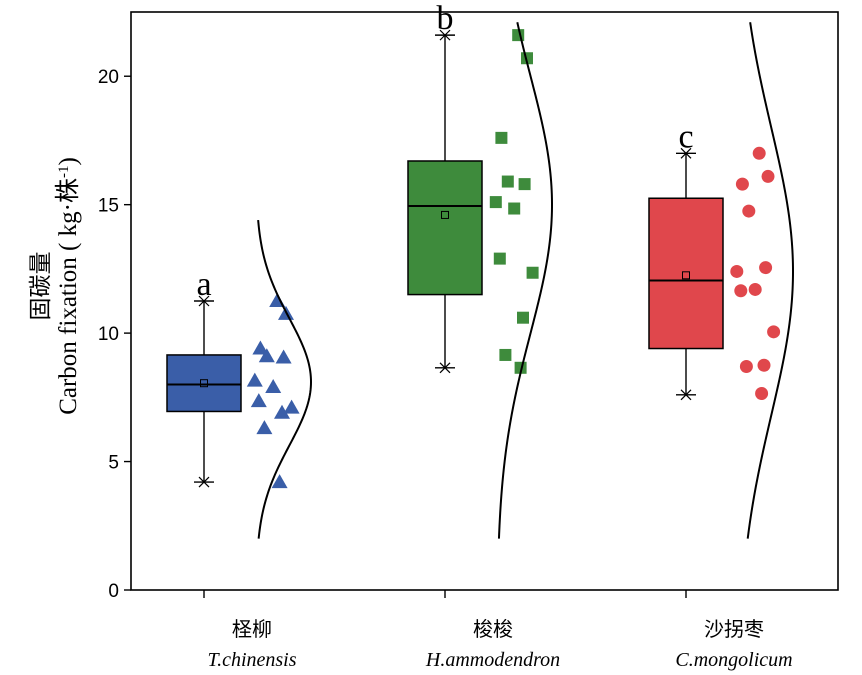 This screenshot has width=862, height=675. What do you see at coordinates (108, 77) in the screenshot?
I see `y-tick-label: 20` at bounding box center [108, 77].